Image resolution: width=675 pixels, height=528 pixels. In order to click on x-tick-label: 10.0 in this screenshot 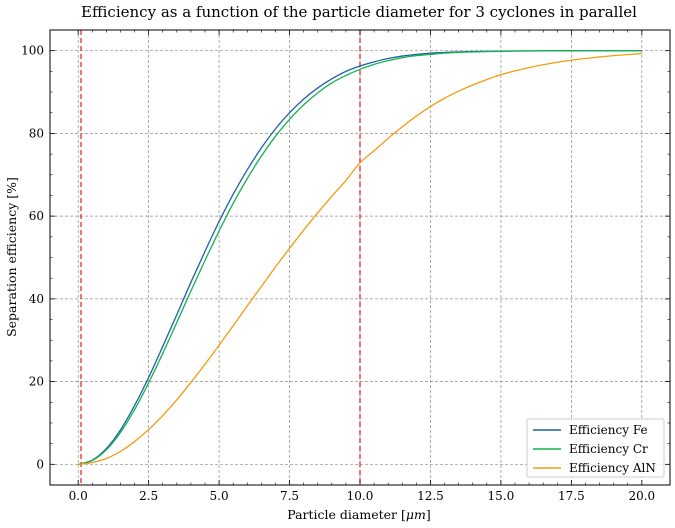, I will do `click(360, 496)`.